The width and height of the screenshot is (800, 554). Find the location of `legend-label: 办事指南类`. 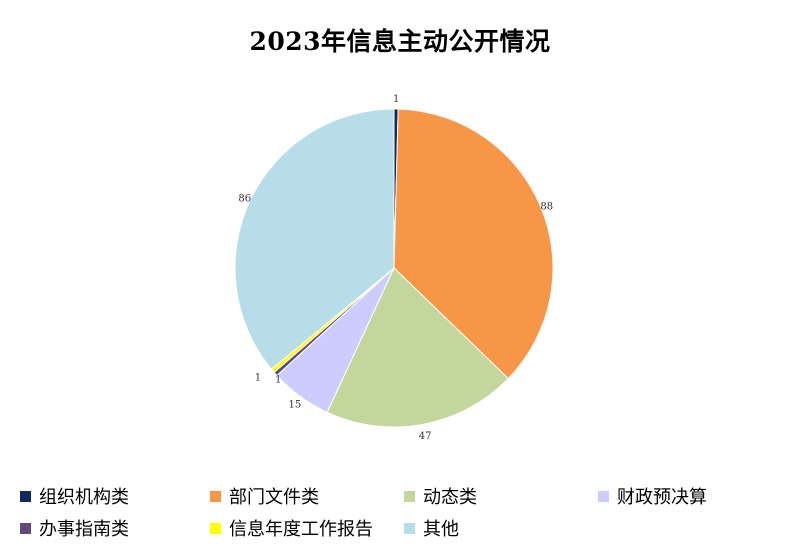

legend-label: 办事指南类 is located at coordinates (84, 529).